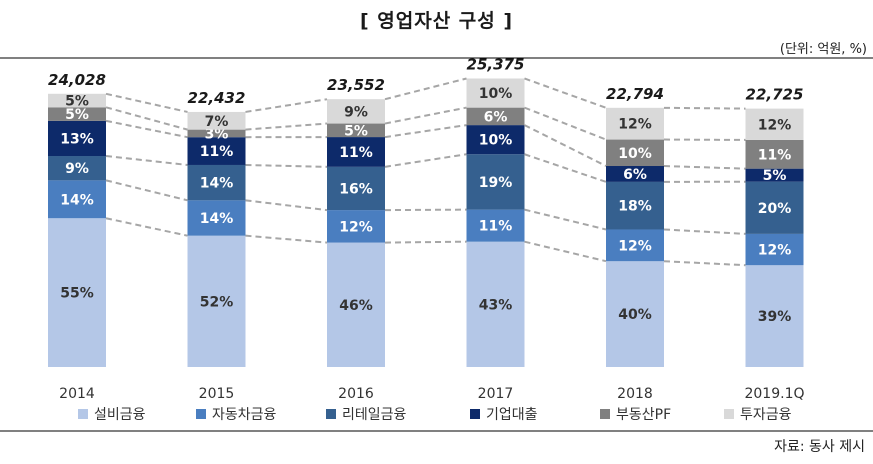 This screenshot has width=873, height=464. Describe the element at coordinates (635, 94) in the screenshot. I see `total-label: 22,794` at that location.